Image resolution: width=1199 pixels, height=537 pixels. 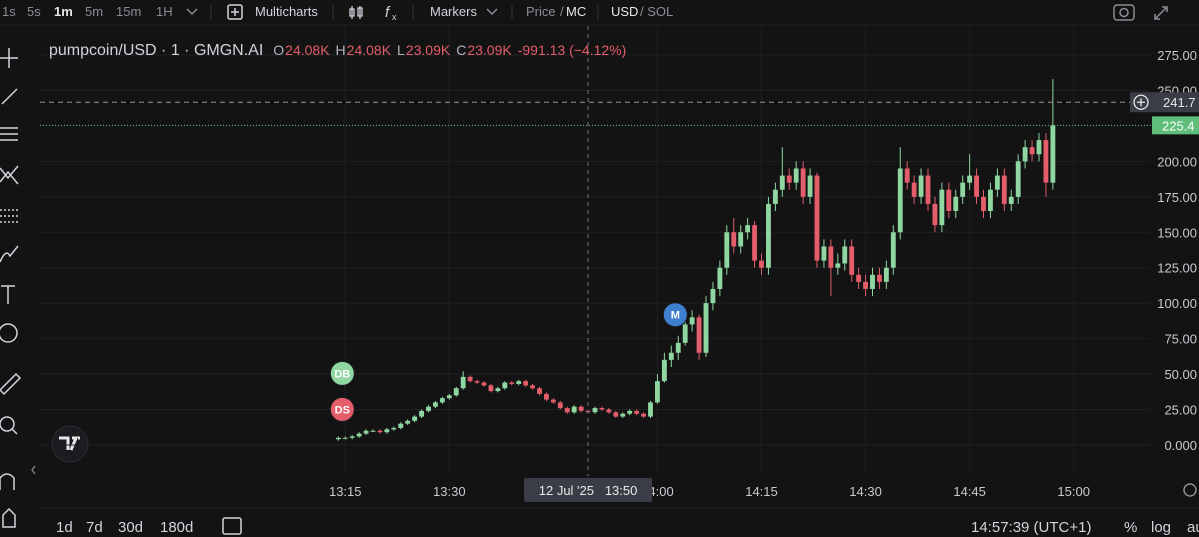 I want to click on crosshair-price-label: 241.7, so click(x=1179, y=102).